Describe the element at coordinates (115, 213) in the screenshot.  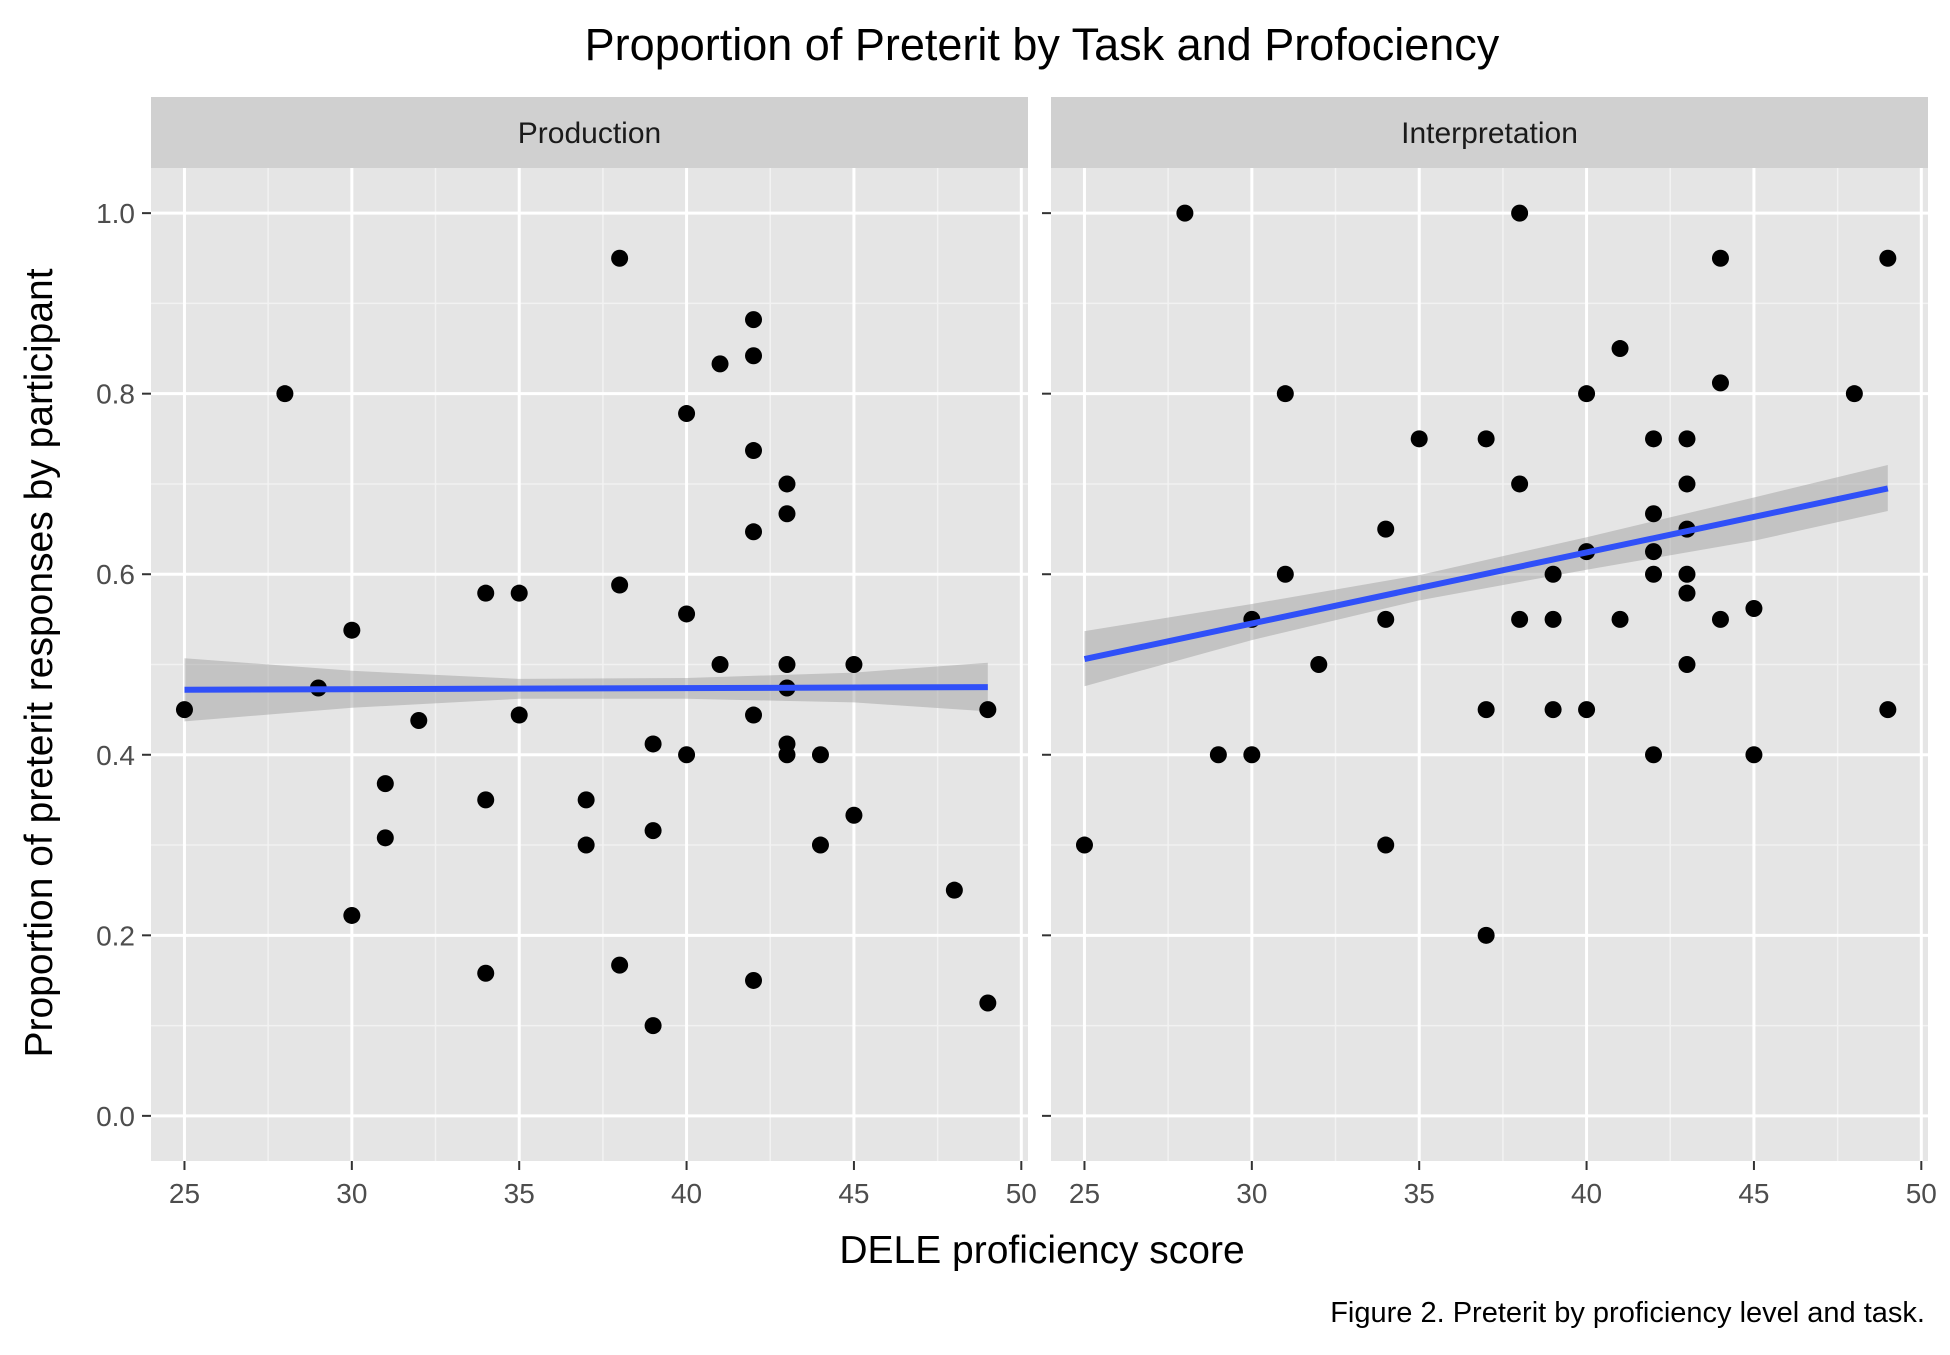
I see `y-tick-label: 1.0` at that location.